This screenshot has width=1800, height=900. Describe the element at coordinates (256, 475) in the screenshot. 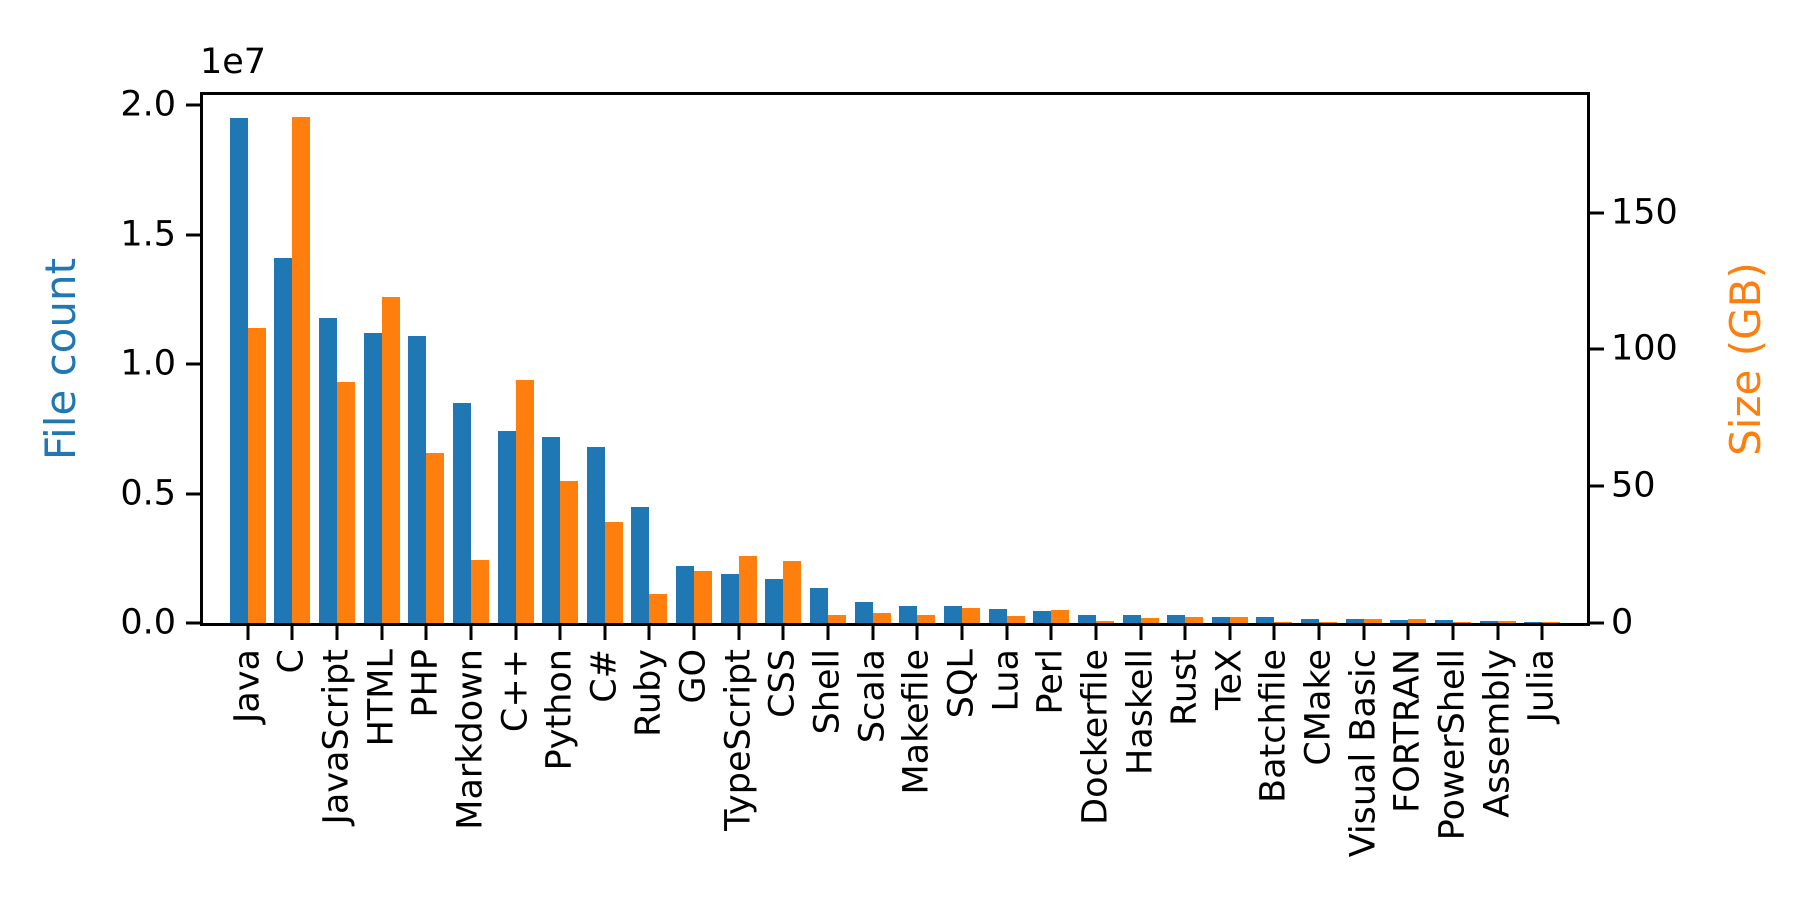

I see `bar-java-size-gb` at that location.